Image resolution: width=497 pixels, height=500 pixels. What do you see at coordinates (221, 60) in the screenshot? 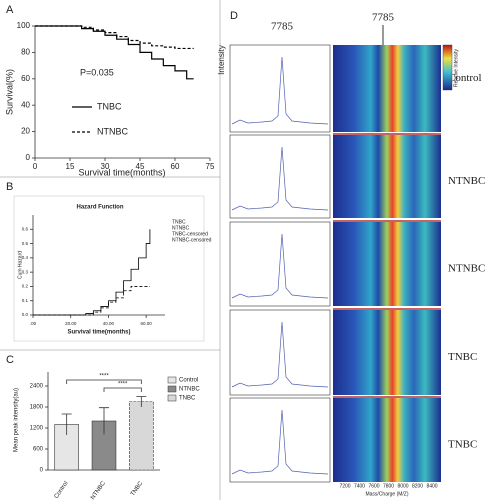
I see `y-axis-label: Intensity` at bounding box center [221, 60].